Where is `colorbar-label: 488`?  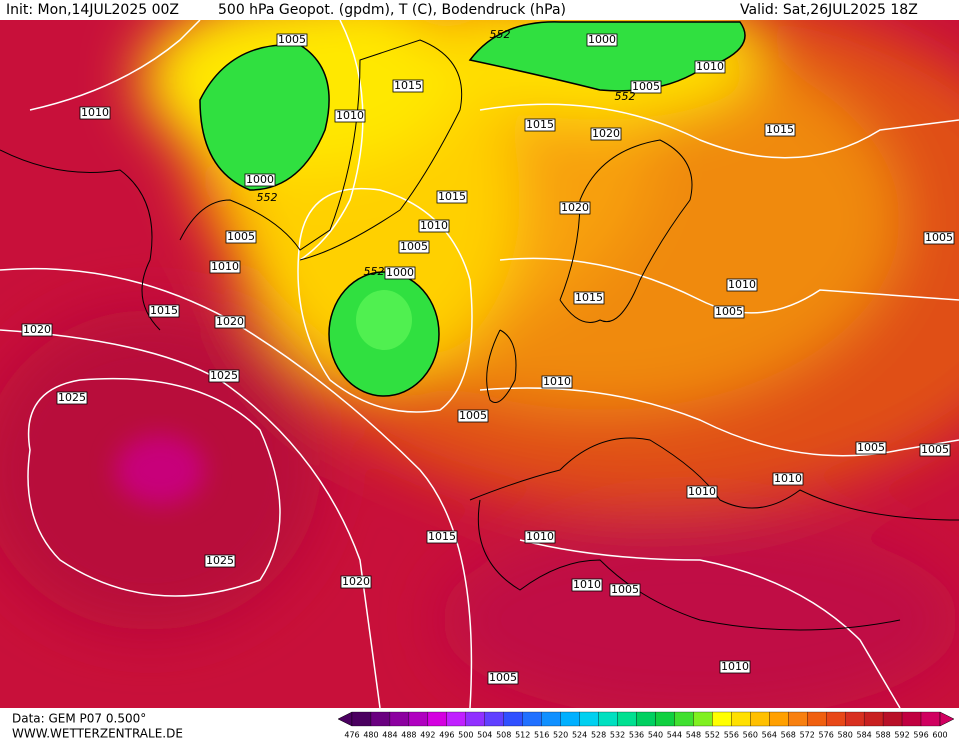
colorbar-label: 488 is located at coordinates (408, 735).